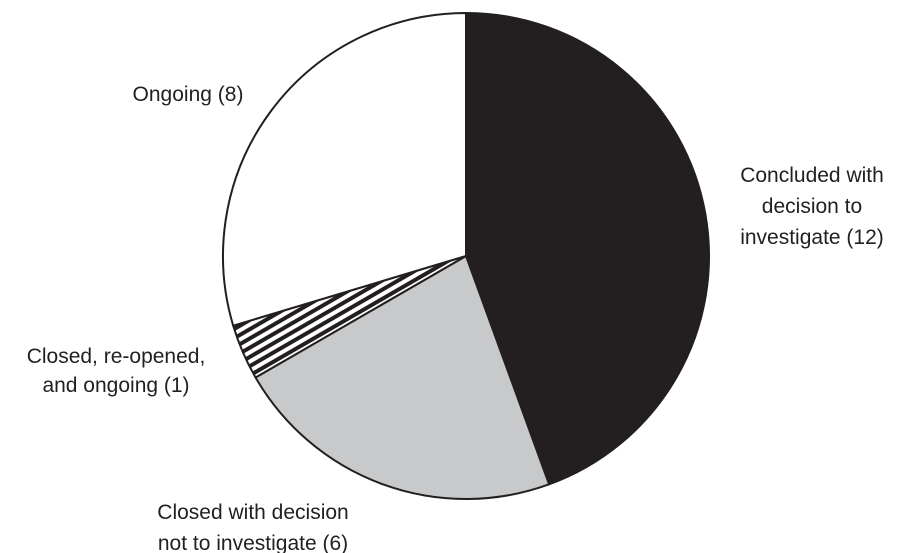 The image size is (900, 553). Describe the element at coordinates (812, 237) in the screenshot. I see `slice-label-line: investigate (12)` at that location.